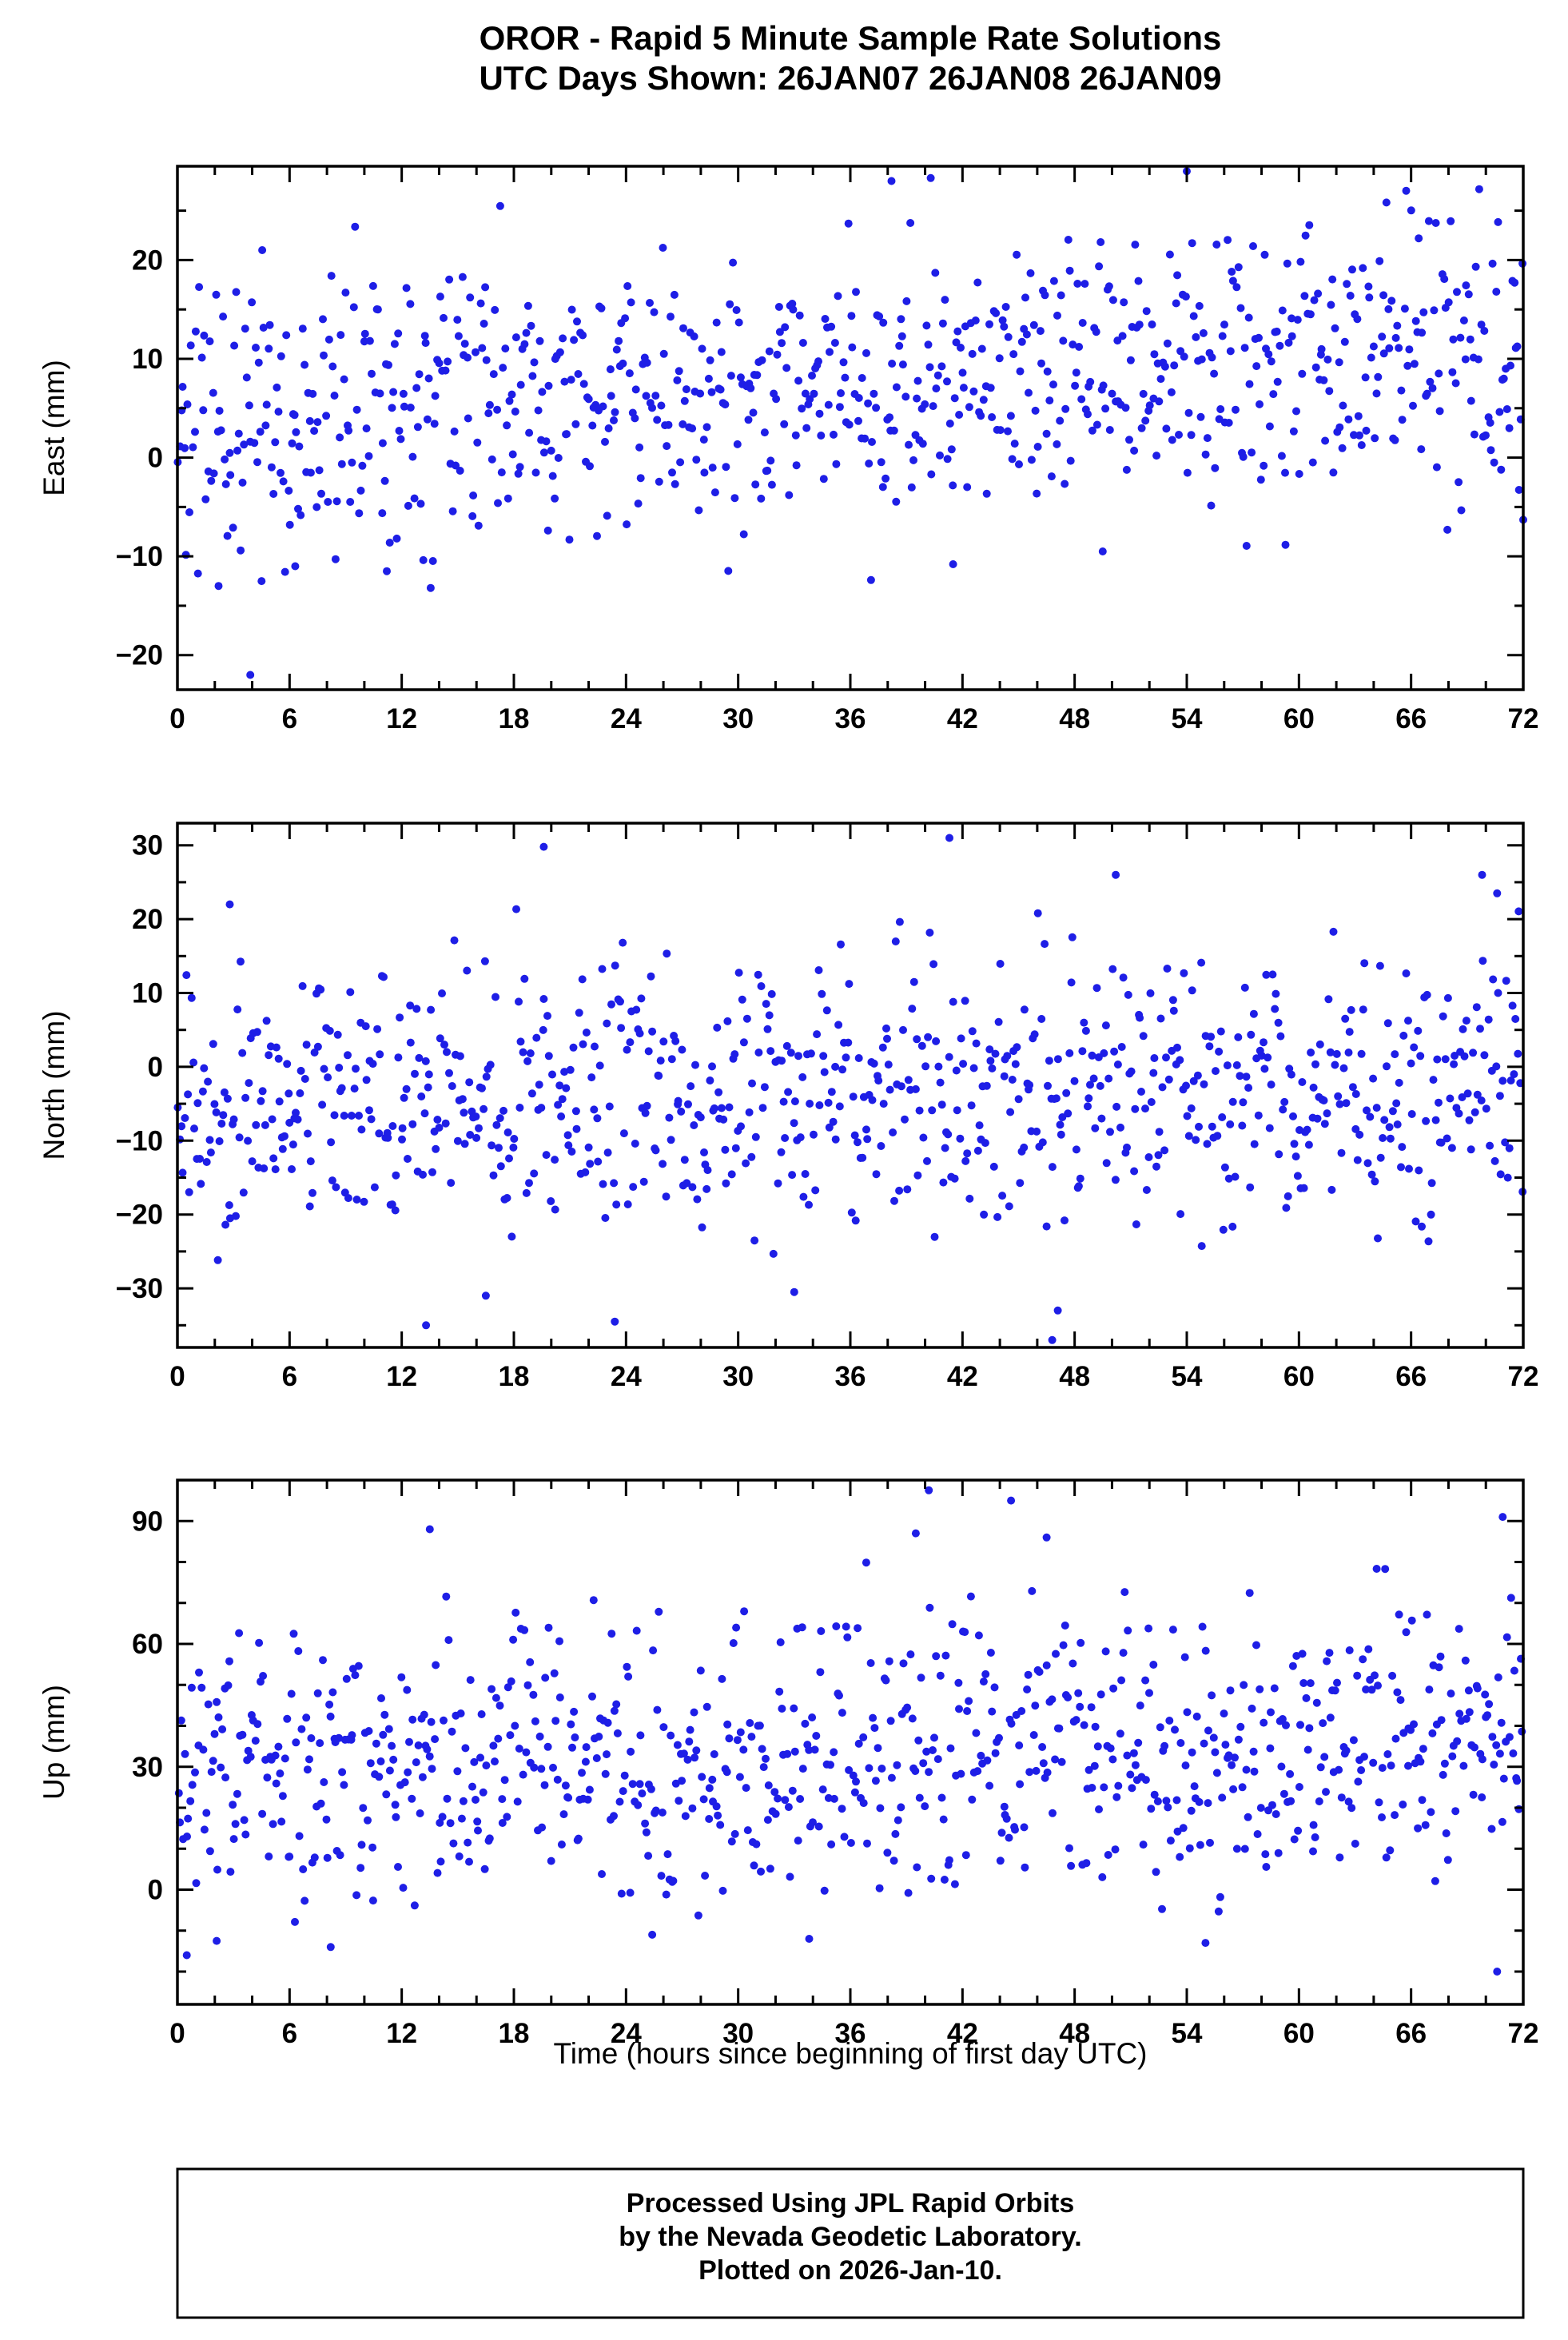 The height and width of the screenshot is (2340, 1568). I want to click on y-tick-label: 60, so click(147, 1644).